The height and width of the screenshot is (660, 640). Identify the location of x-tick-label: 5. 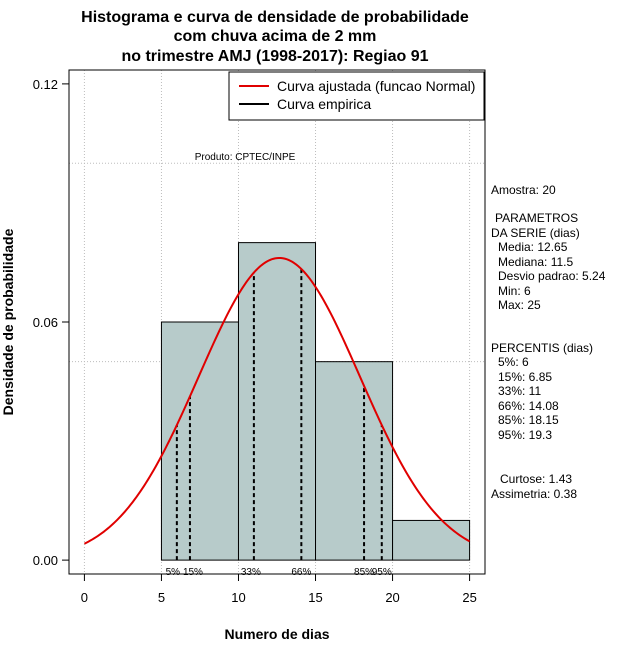
(161, 597).